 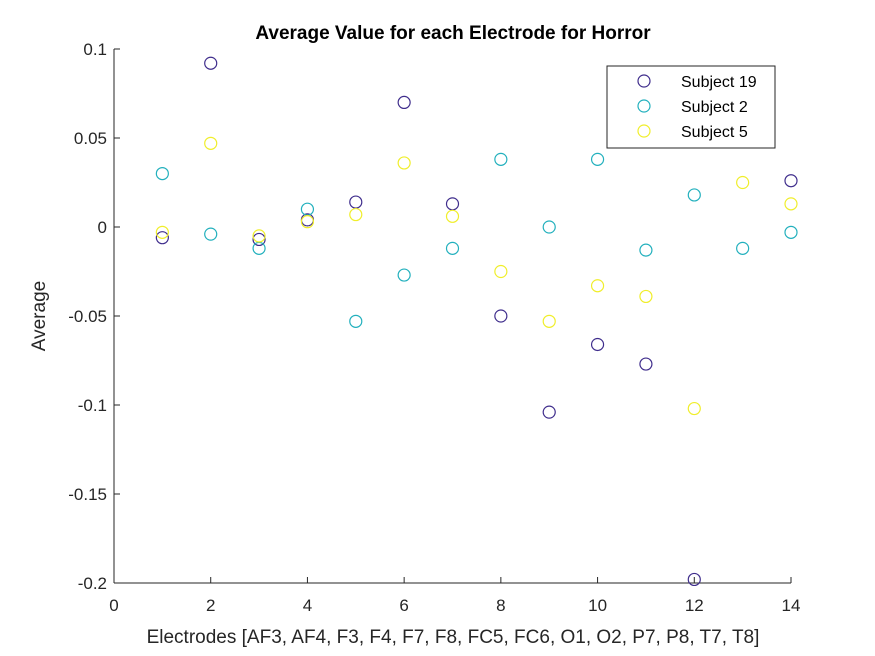 What do you see at coordinates (87, 494) in the screenshot?
I see `y-tick-label: -0.15` at bounding box center [87, 494].